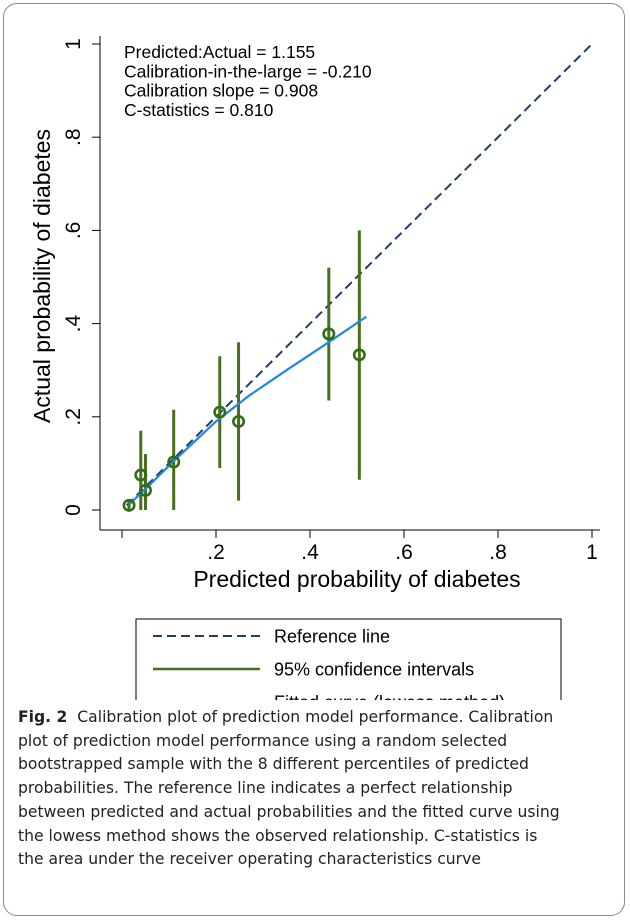  I want to click on y-tick-label: 0, so click(73, 510).